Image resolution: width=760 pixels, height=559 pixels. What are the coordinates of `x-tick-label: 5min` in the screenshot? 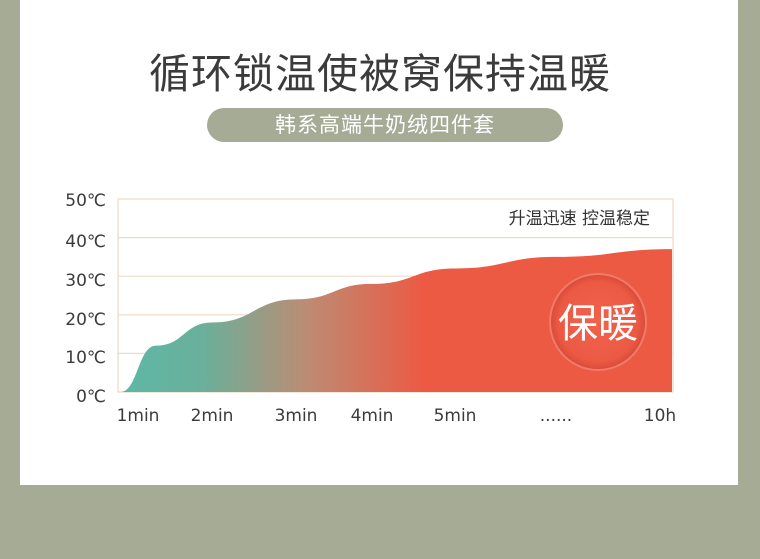 It's located at (455, 416).